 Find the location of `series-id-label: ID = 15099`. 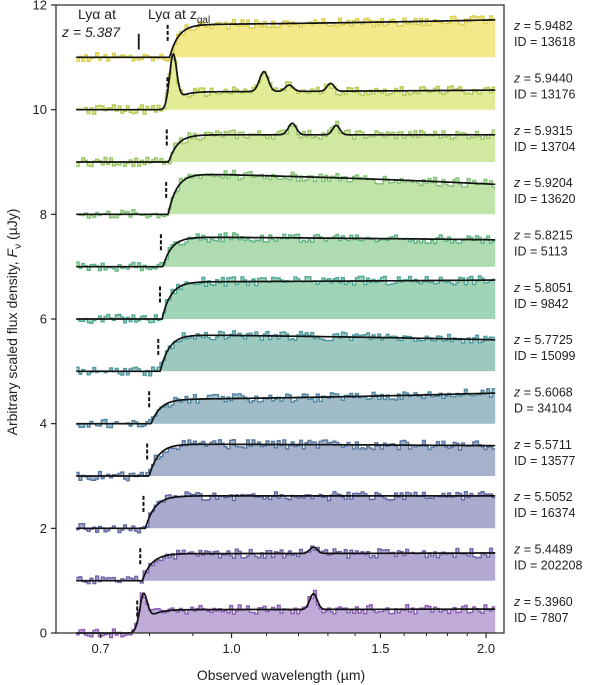

series-id-label: ID = 15099 is located at coordinates (545, 356).